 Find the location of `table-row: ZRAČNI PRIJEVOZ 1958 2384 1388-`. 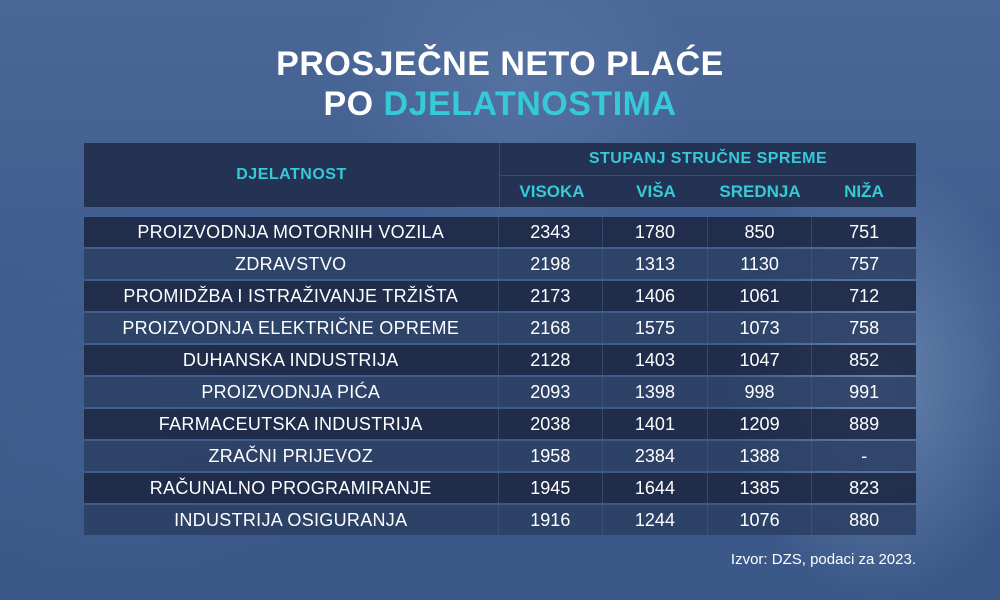

table-row: ZRAČNI PRIJEVOZ 1958 2384 1388- is located at coordinates (500, 456).